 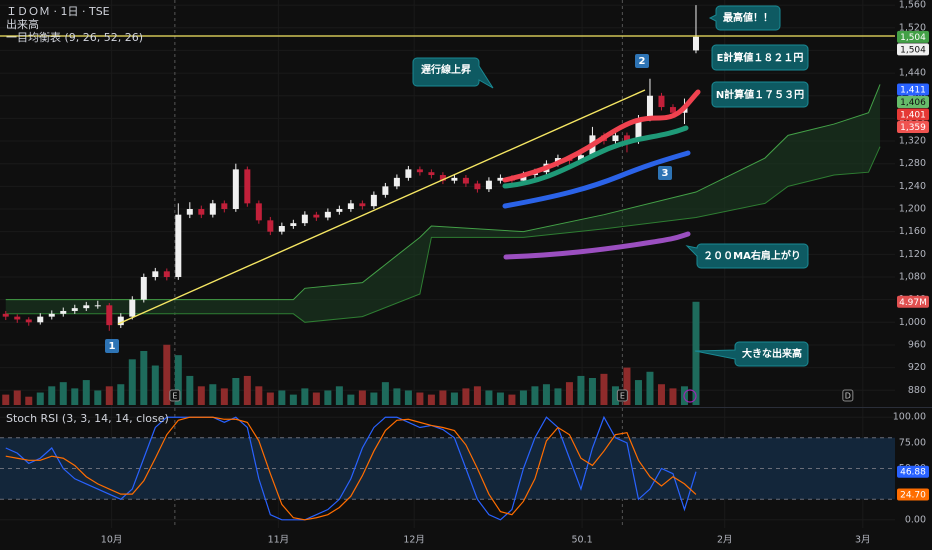 What do you see at coordinates (748, 17) in the screenshot?
I see `annotation-text: 最高値！！` at bounding box center [748, 17].